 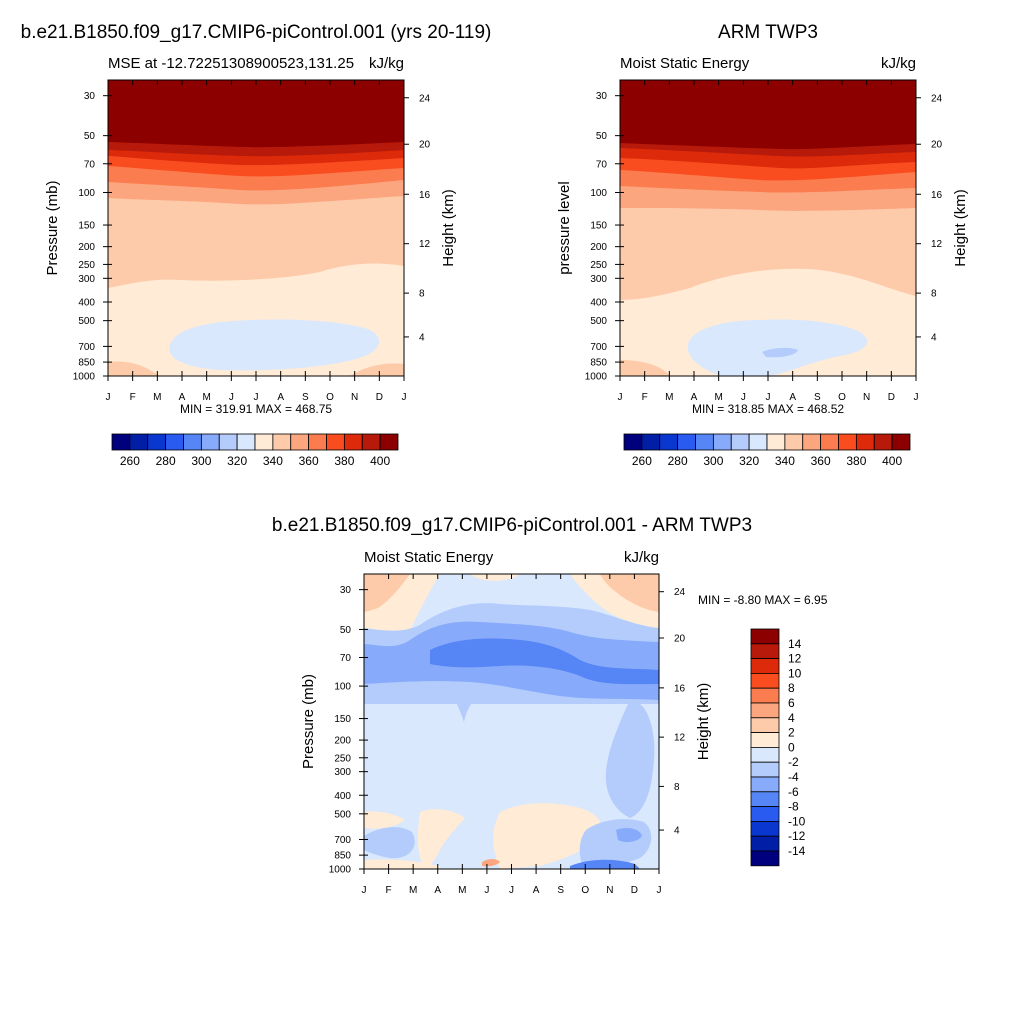 What do you see at coordinates (273, 461) in the screenshot?
I see `colorbar-label: 340` at bounding box center [273, 461].